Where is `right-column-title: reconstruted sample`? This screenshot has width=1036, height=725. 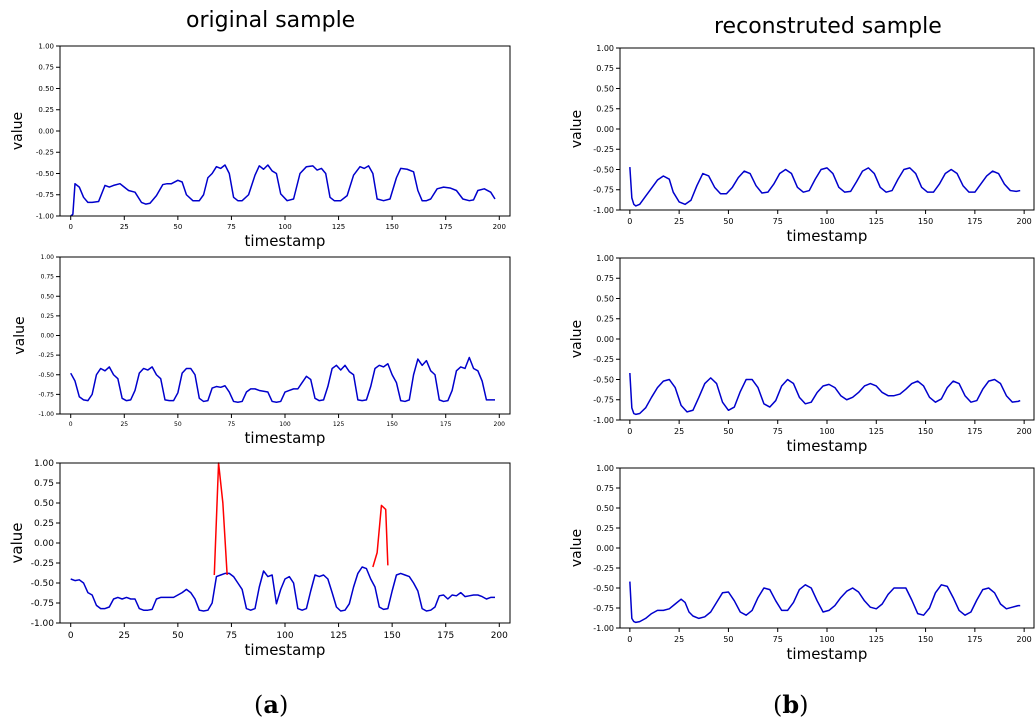
right-column-title: reconstruted sample is located at coordinates (828, 26).